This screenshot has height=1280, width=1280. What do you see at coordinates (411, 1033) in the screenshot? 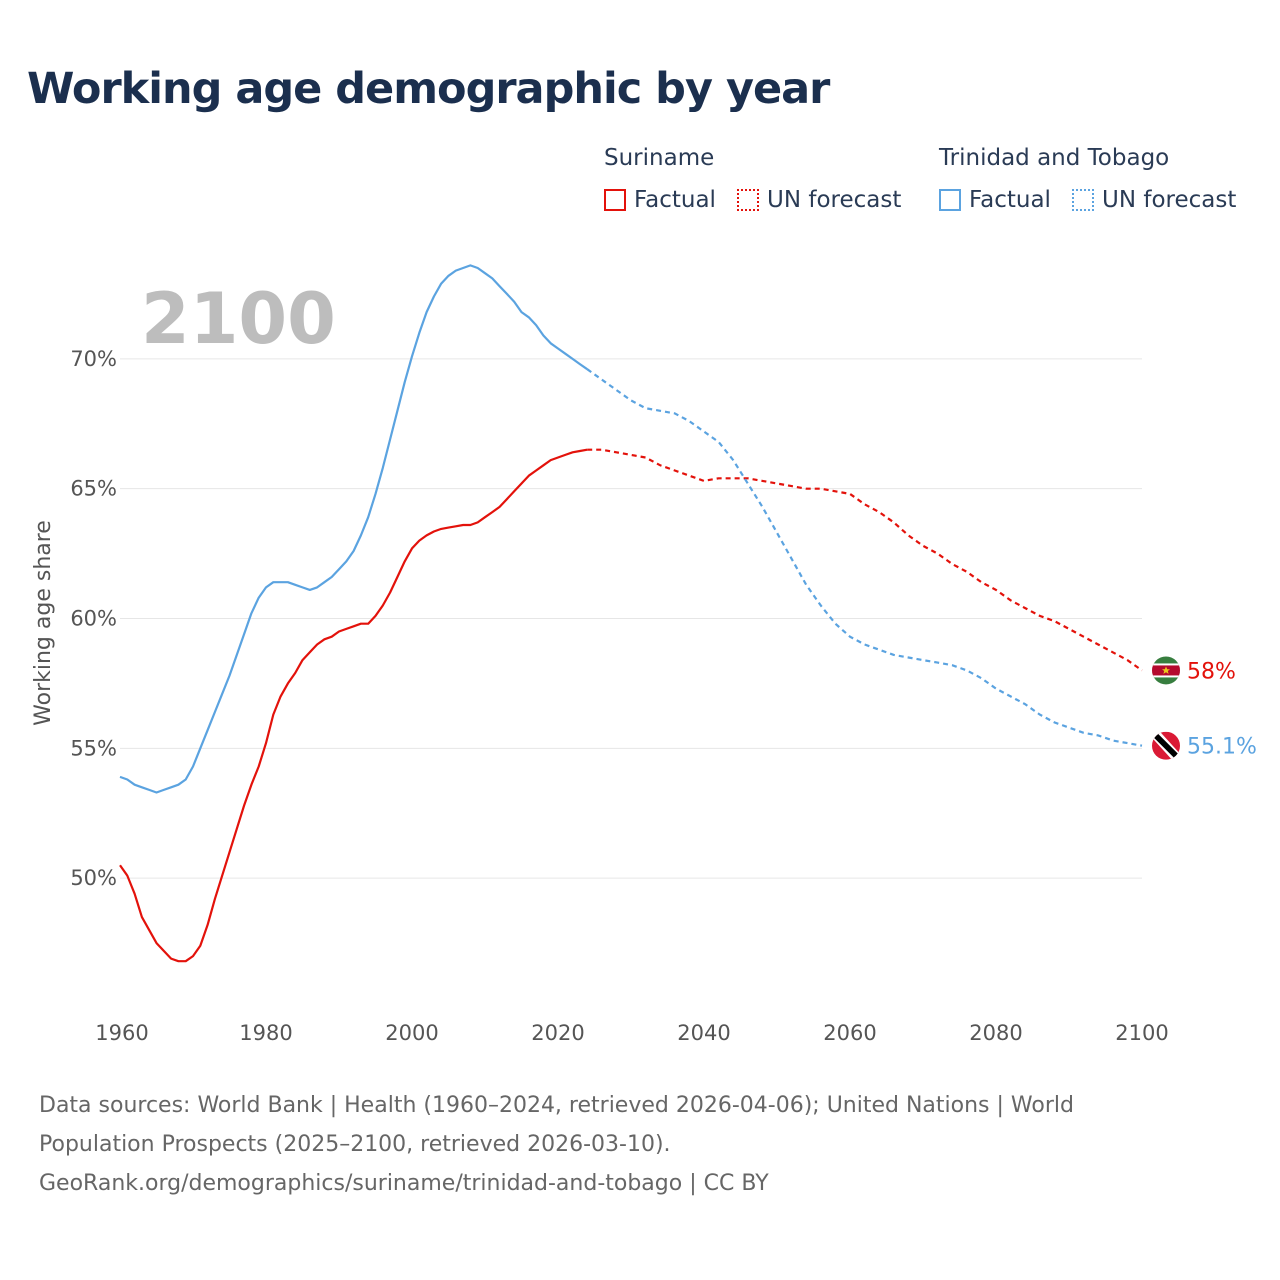
I see `x-tick-label: 2000` at bounding box center [411, 1033].